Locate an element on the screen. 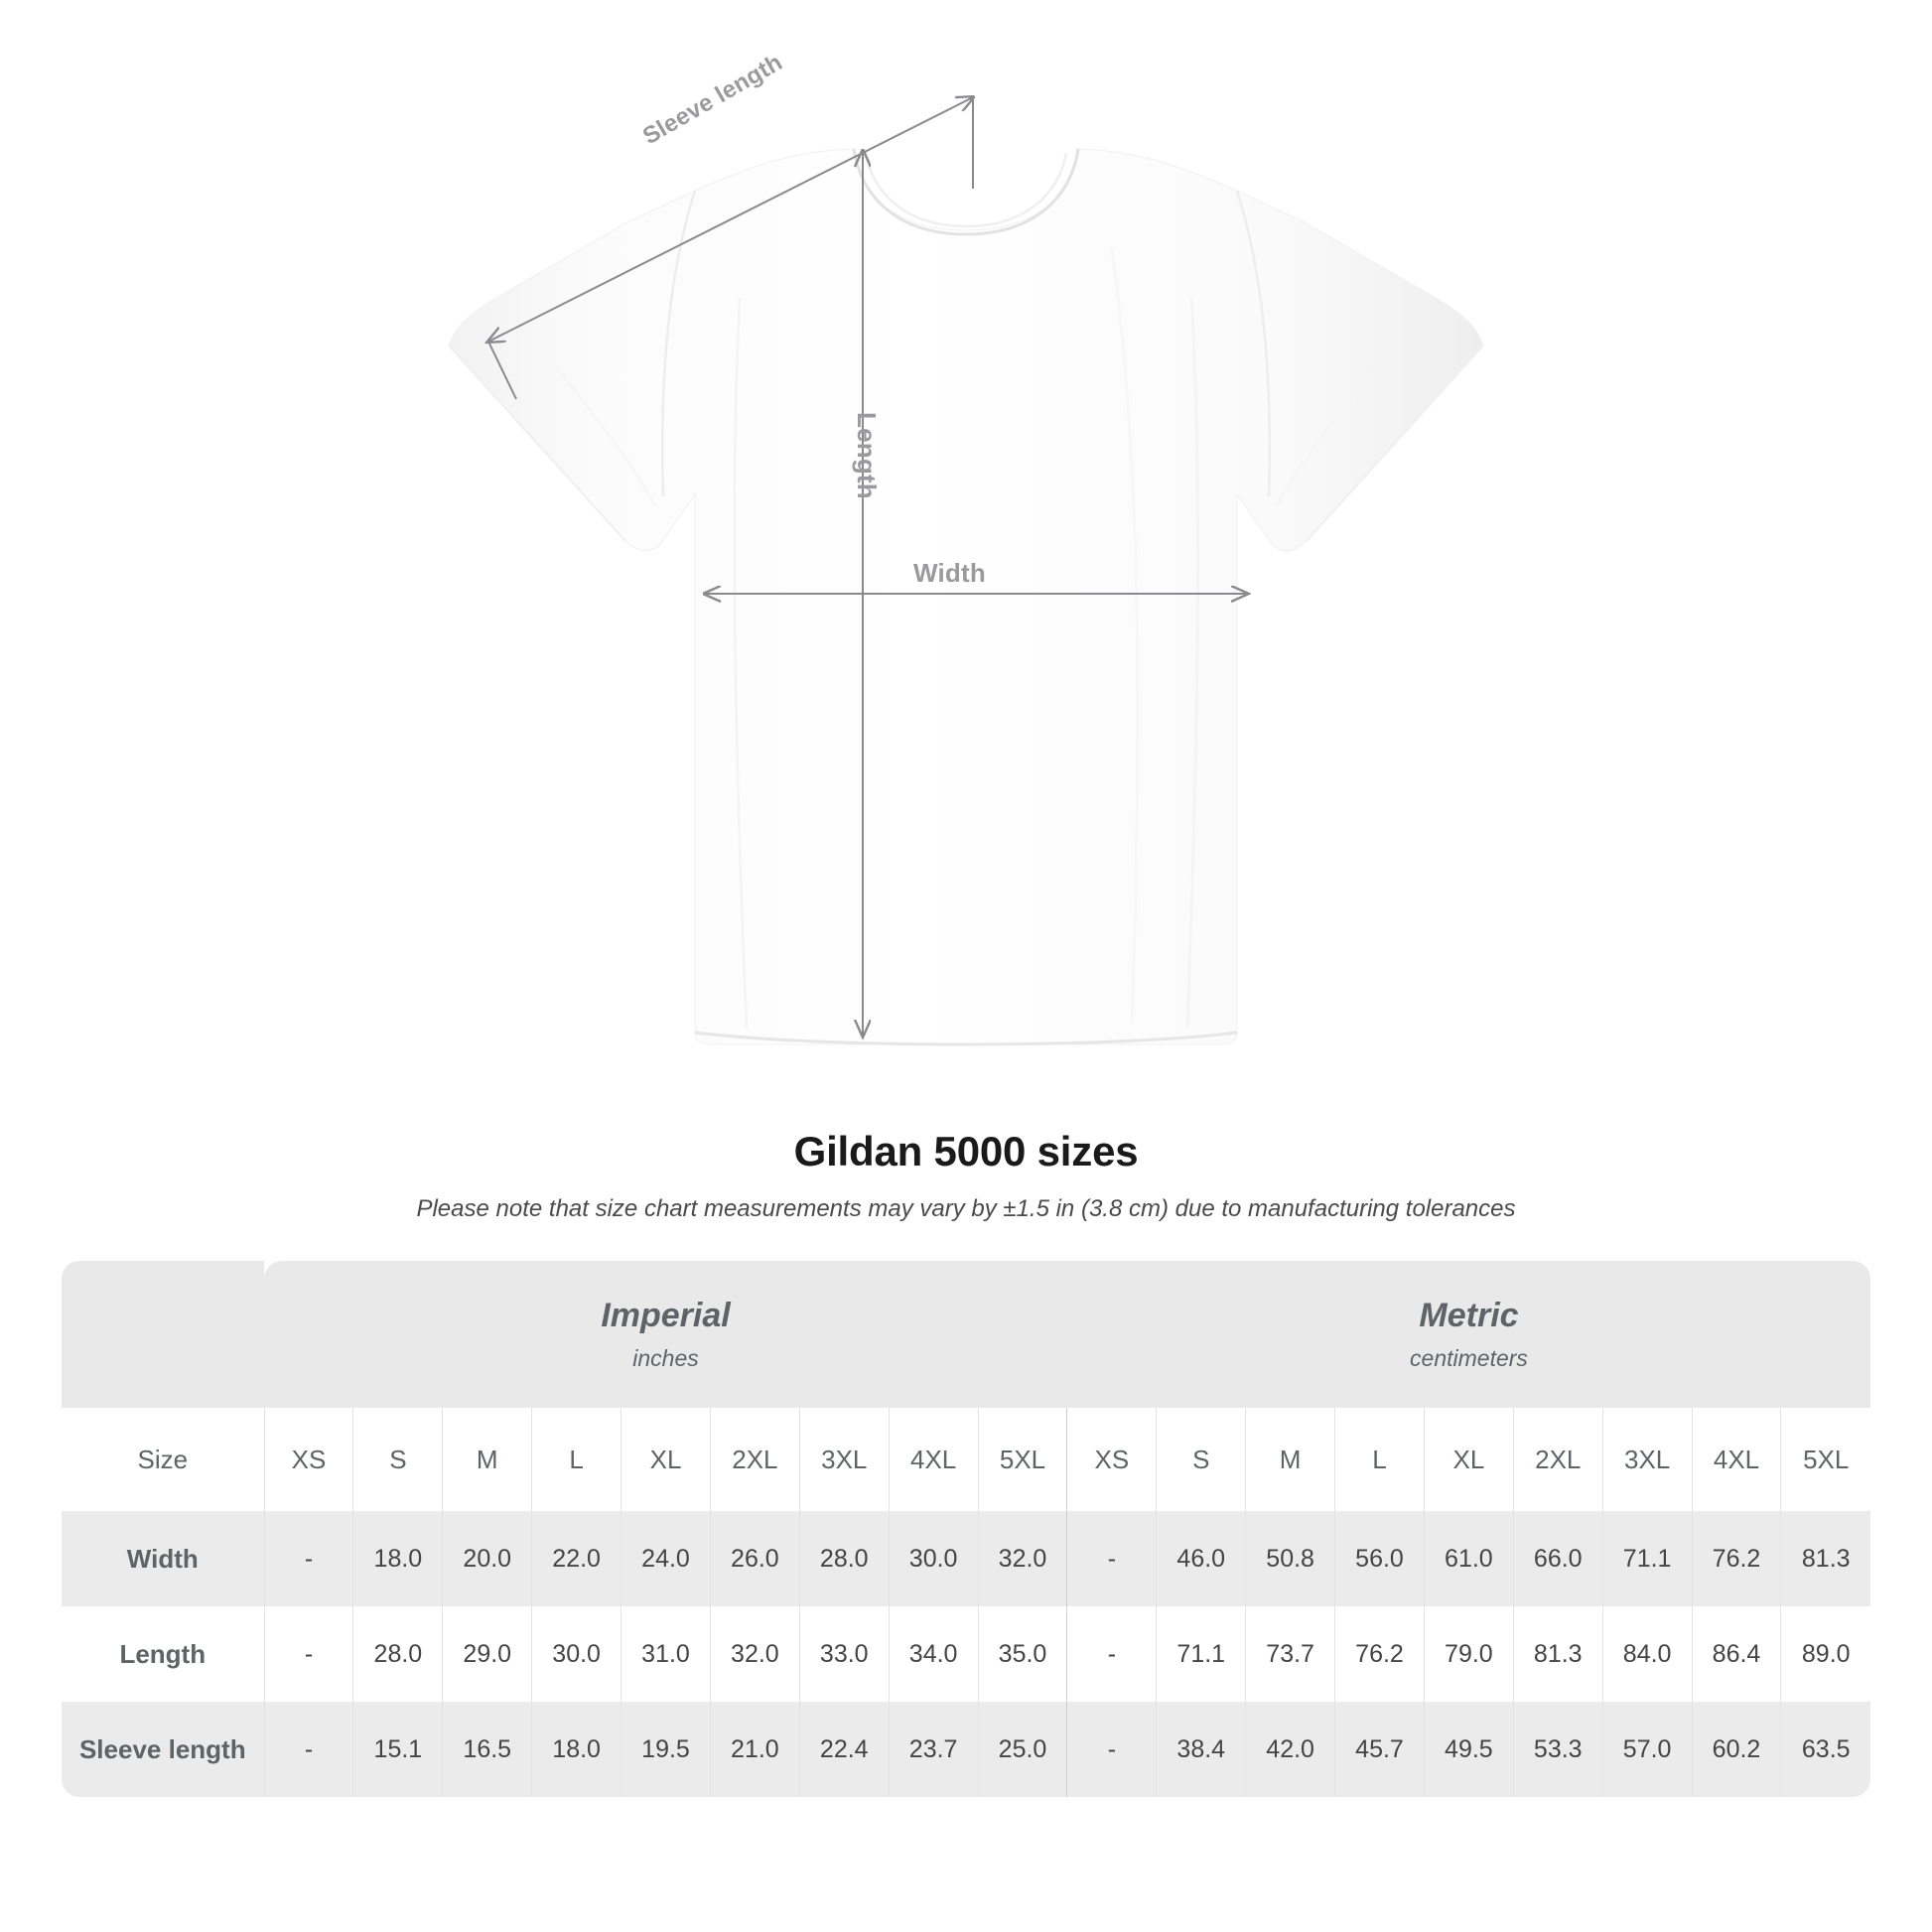 Image resolution: width=1932 pixels, height=1932 pixels. row-label-width: Width is located at coordinates (163, 1558).